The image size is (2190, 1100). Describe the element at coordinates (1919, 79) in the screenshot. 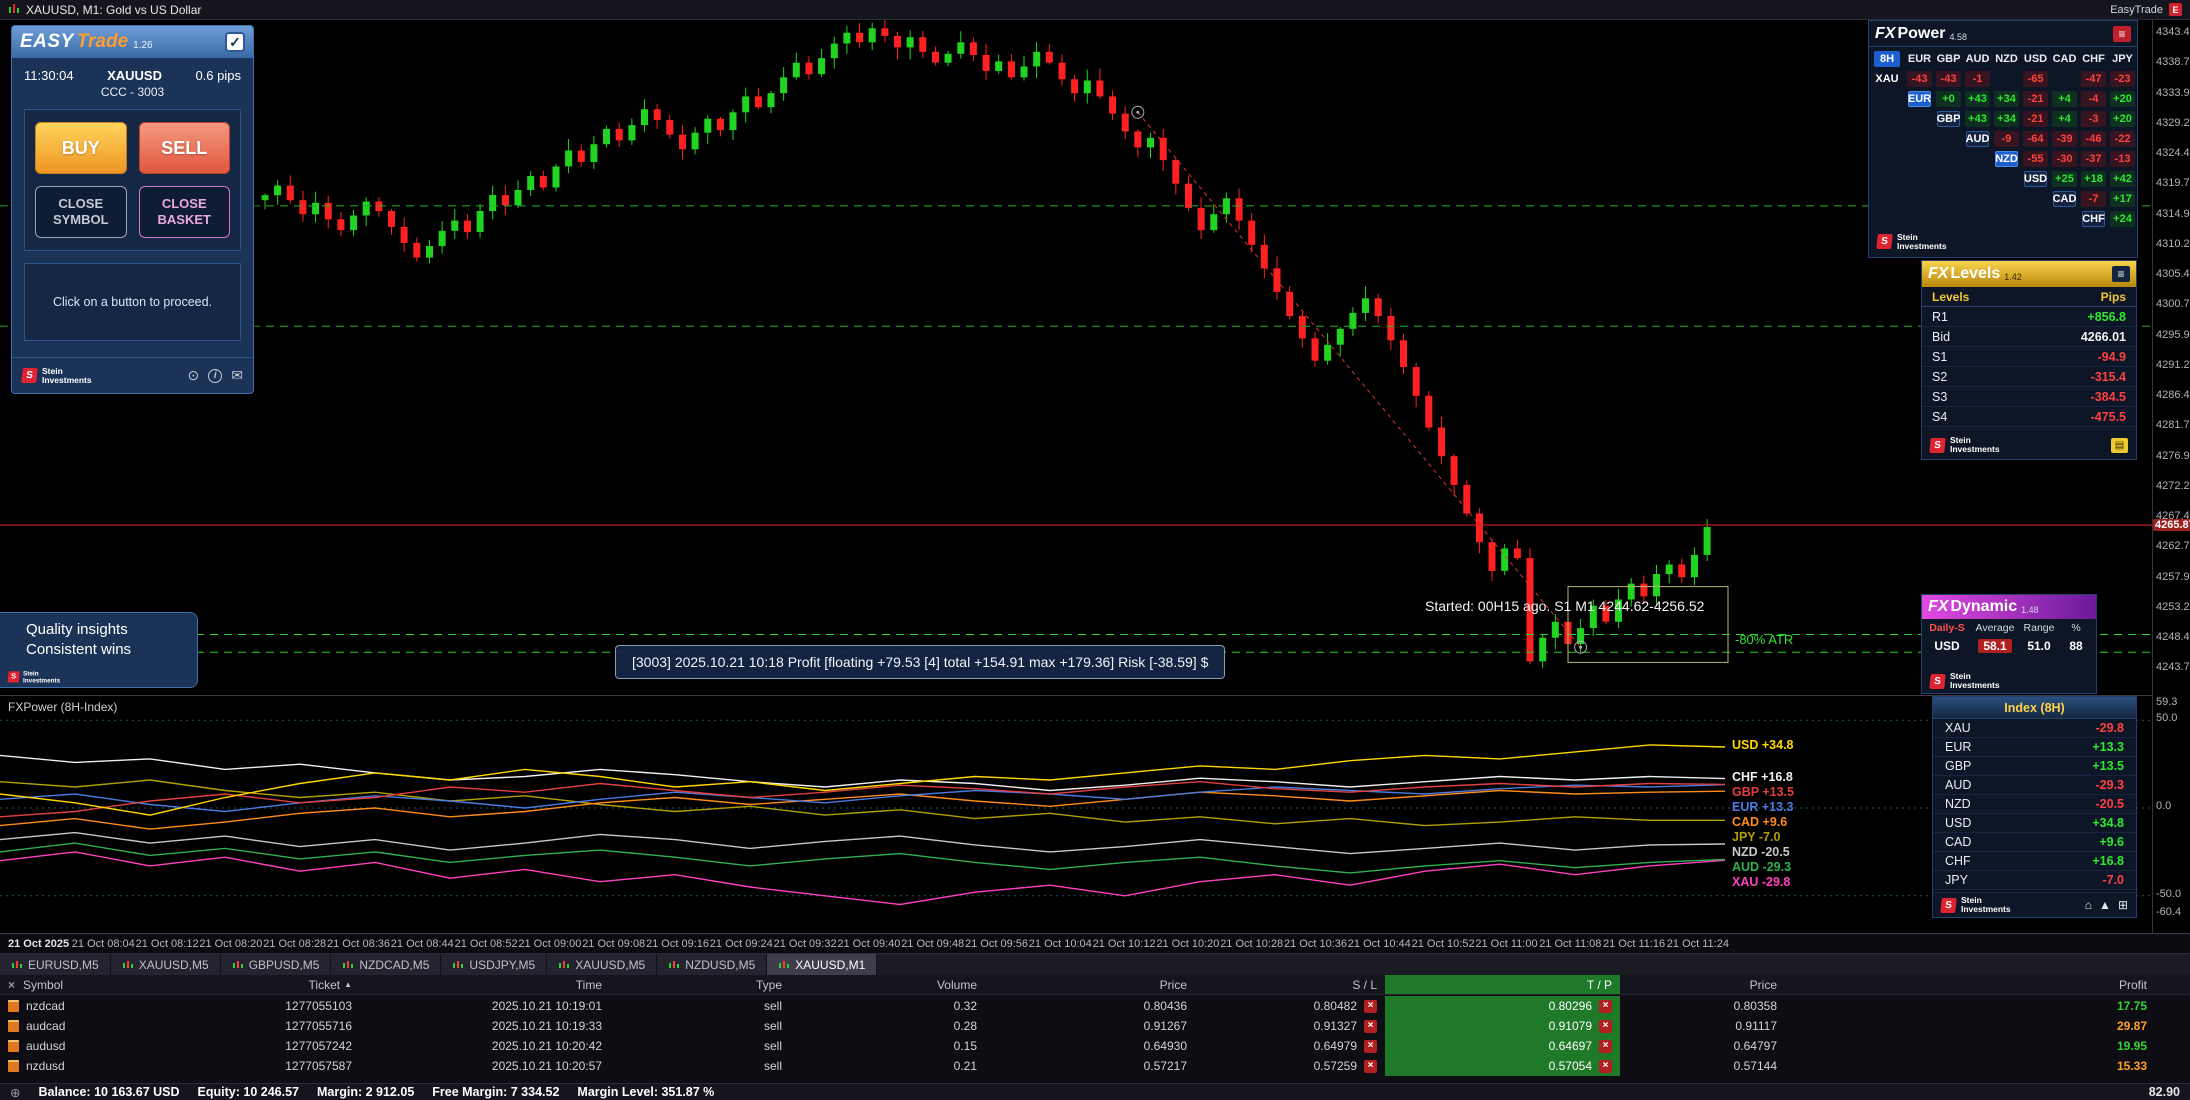

I see `fxpower-value-cell: -43` at that location.